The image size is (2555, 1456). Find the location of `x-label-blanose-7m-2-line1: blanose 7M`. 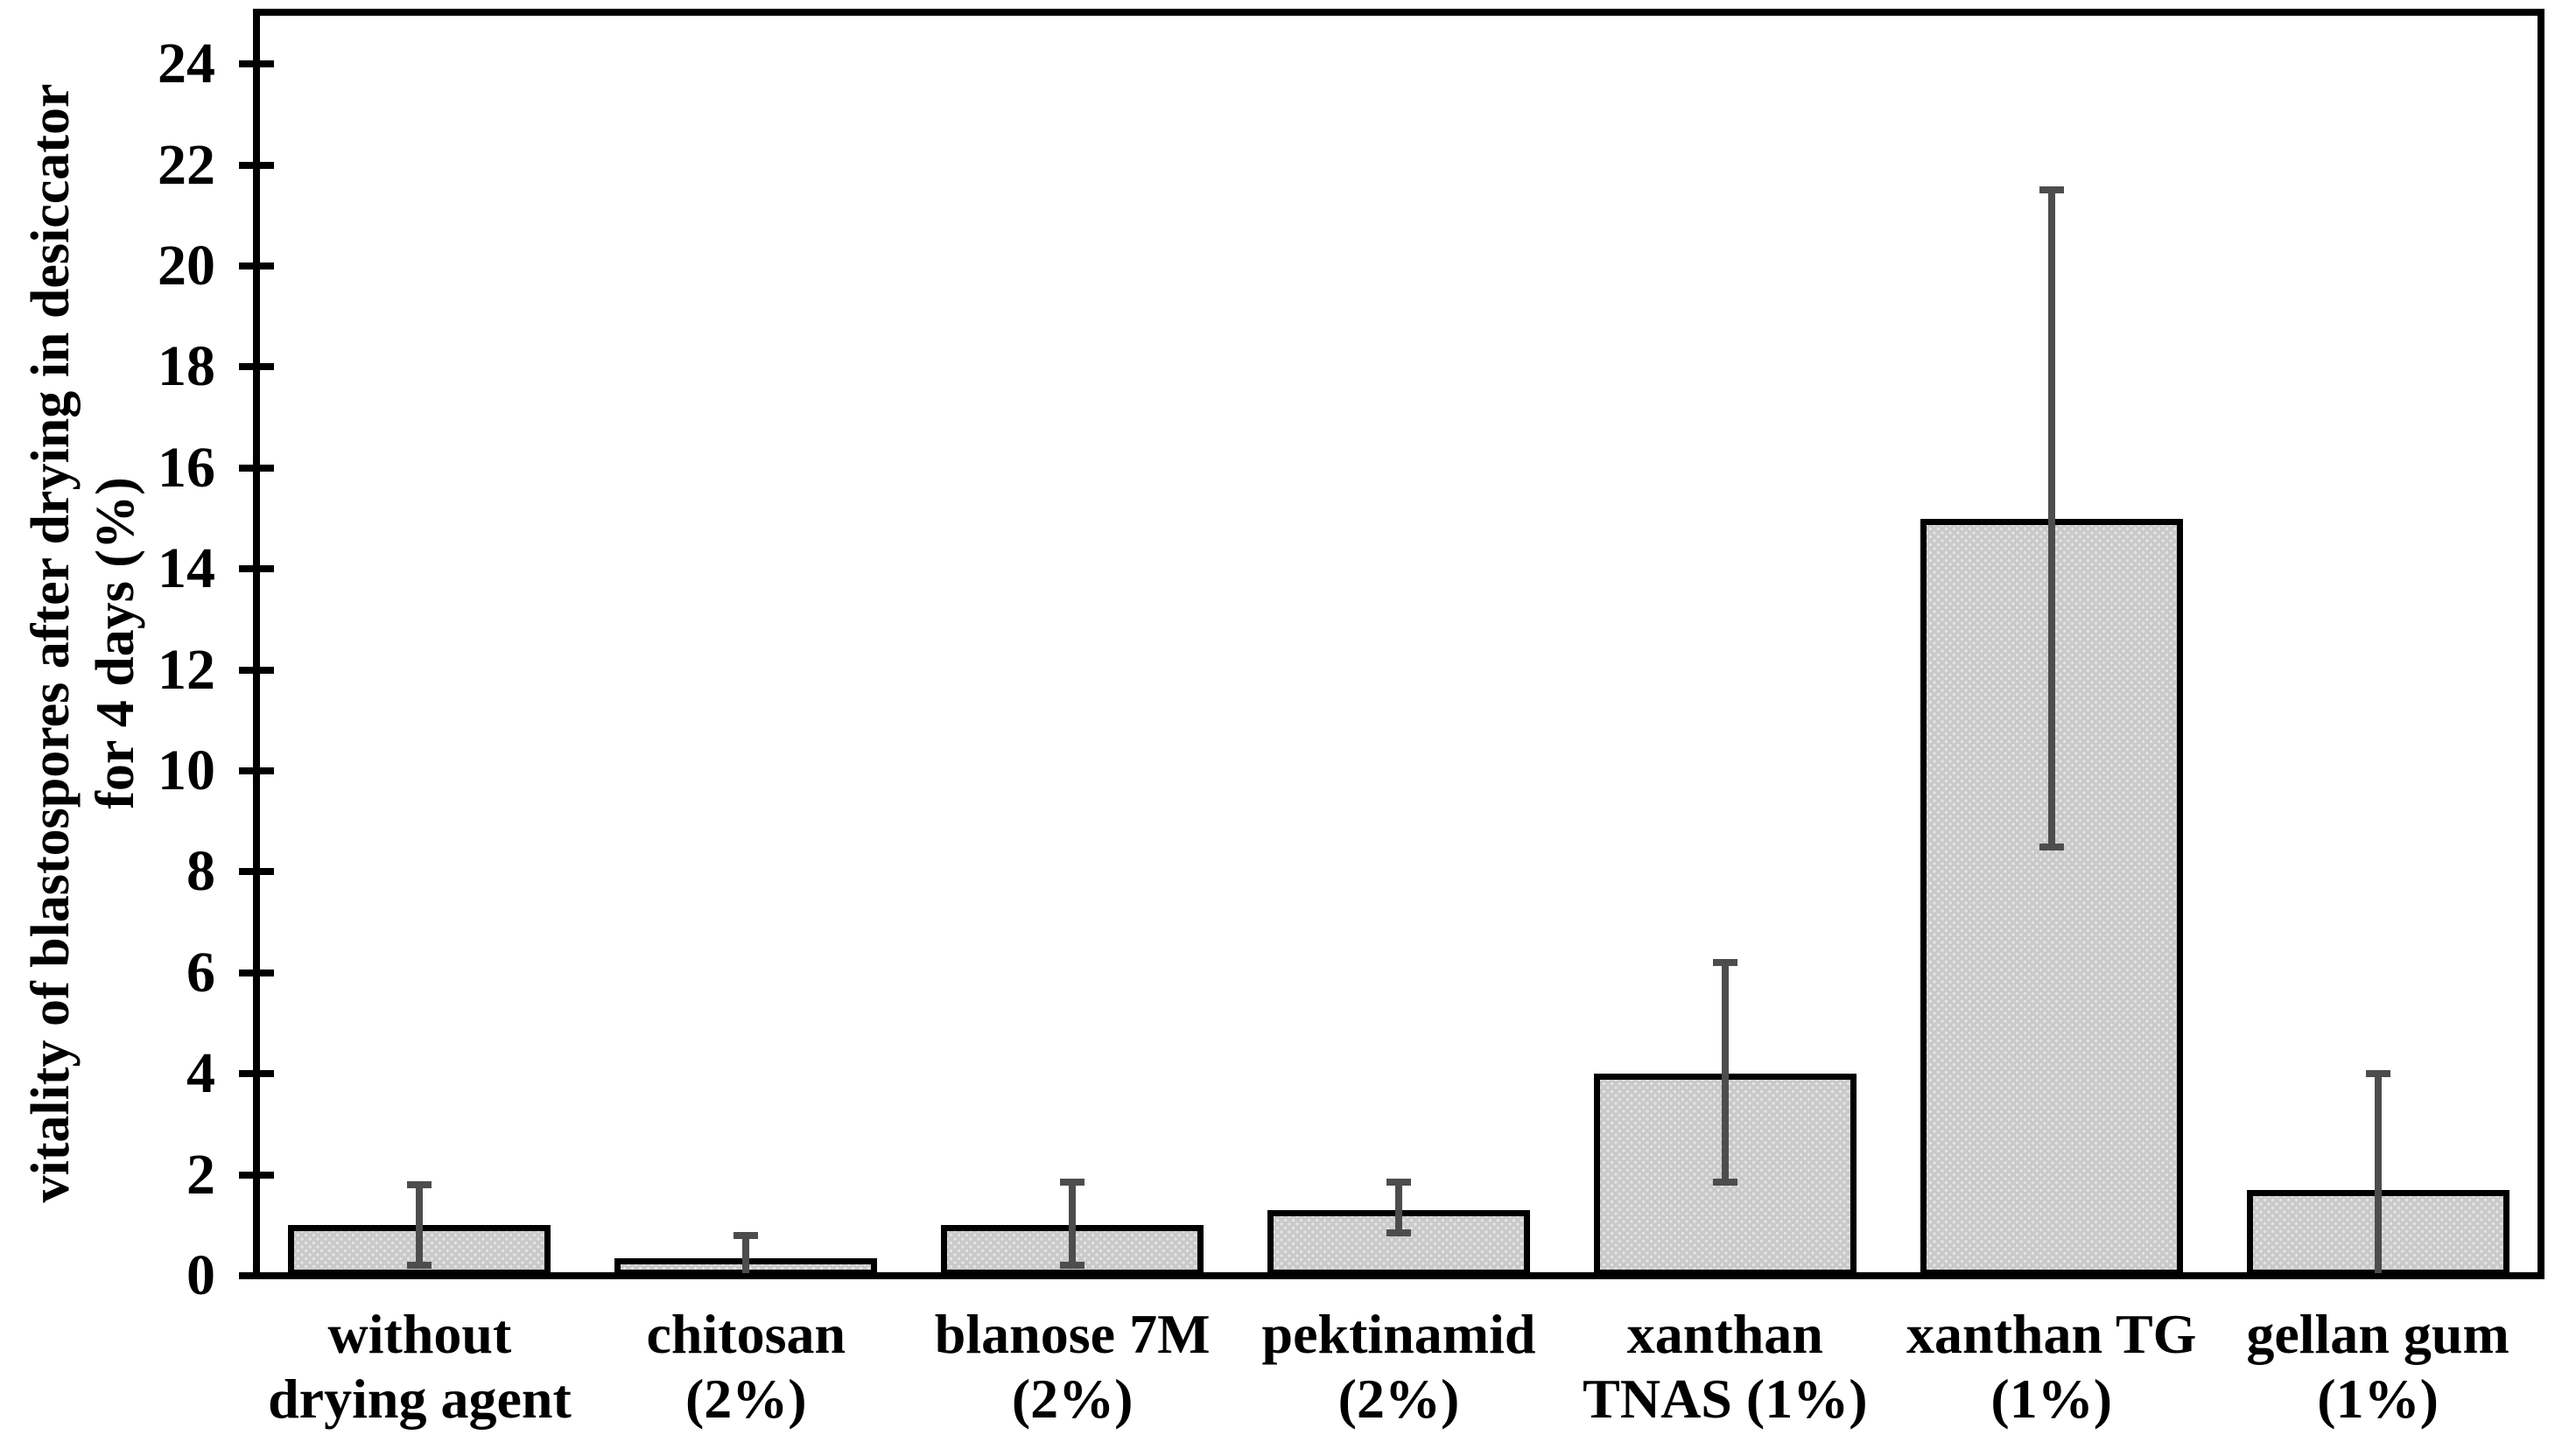

x-label-blanose-7m-2-line1: blanose 7M is located at coordinates (1072, 1334).